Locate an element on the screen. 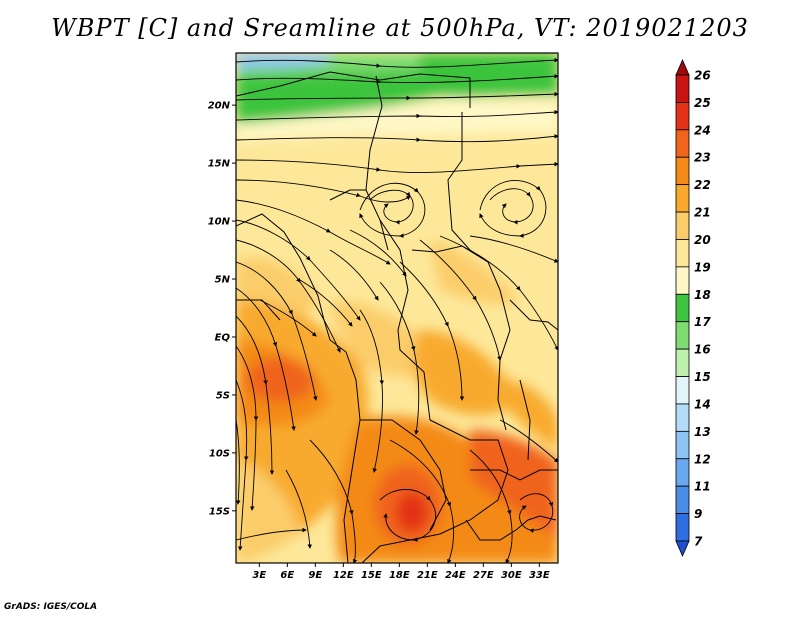  colorbar-level-label: 22 is located at coordinates (702, 185).